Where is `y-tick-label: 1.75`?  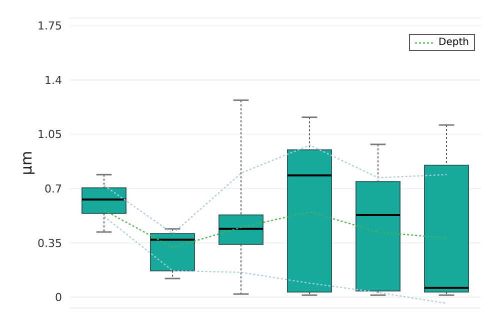
y-tick-label: 1.75 is located at coordinates (50, 26).